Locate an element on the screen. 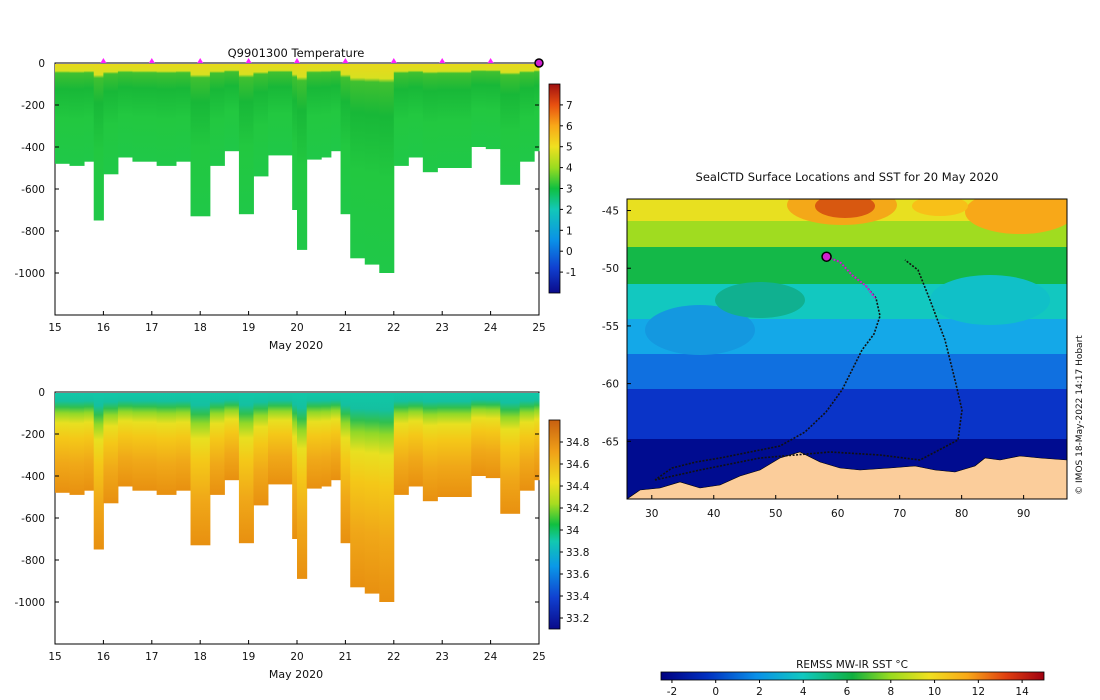 Image resolution: width=1100 pixels, height=700 pixels. colorbar-tick-label: 34 is located at coordinates (573, 531).